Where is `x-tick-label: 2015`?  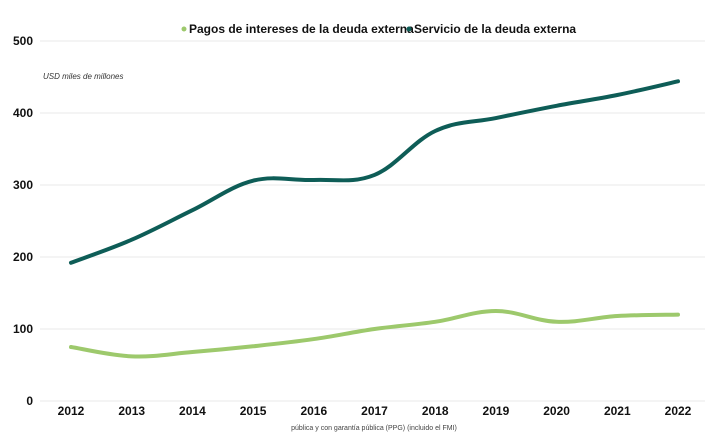 x-tick-label: 2015 is located at coordinates (253, 411).